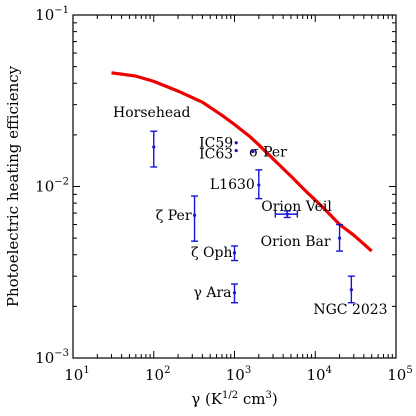  What do you see at coordinates (13, 186) in the screenshot?
I see `y-axis-label: Photoelectric heating efficiency` at bounding box center [13, 186].